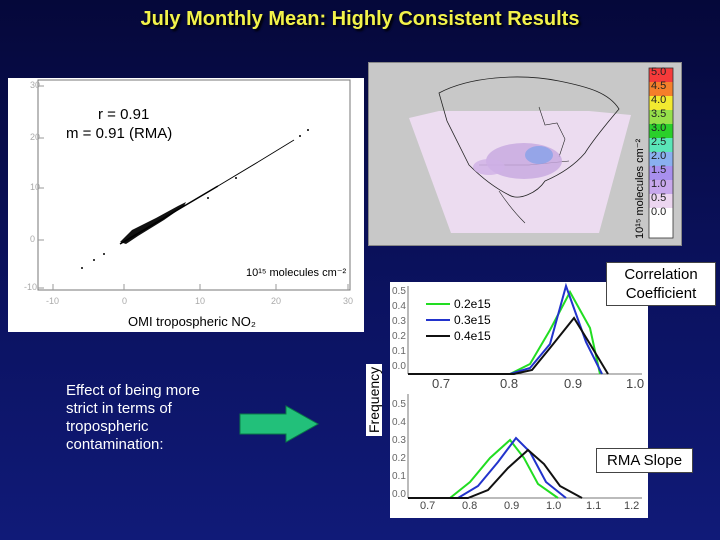 This screenshot has width=720, height=540. Describe the element at coordinates (296, 273) in the screenshot. I see `units-label: 10¹⁵ molecules cm⁻²` at that location.